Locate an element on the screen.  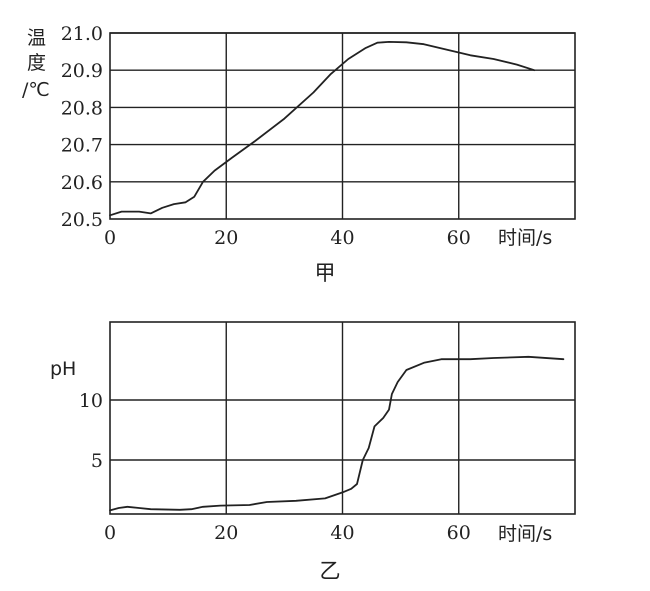
temperature-x-tick-label: 20 is located at coordinates (226, 238).